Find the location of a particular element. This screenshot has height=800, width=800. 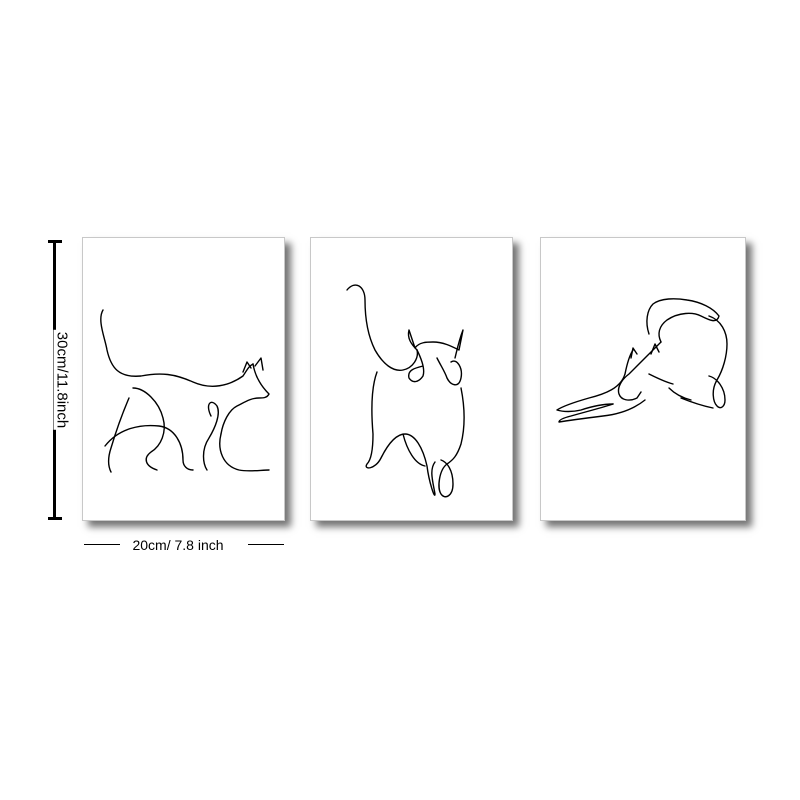

height-dimension-bottom-cap is located at coordinates (55, 518).